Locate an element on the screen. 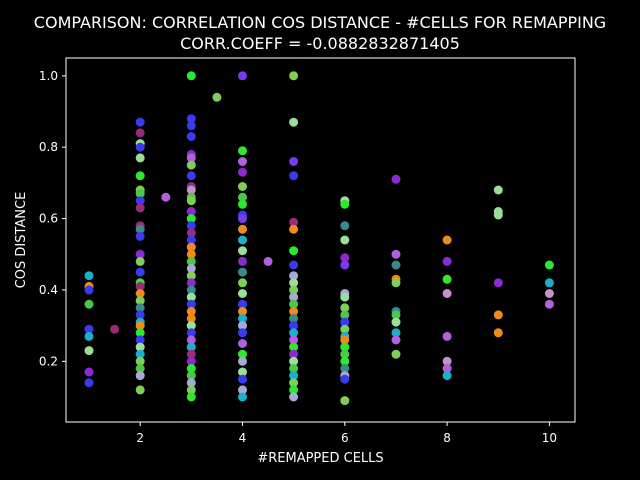  chart-title-line-2: CORR.COEFF = -0.0882832871405 is located at coordinates (320, 43).